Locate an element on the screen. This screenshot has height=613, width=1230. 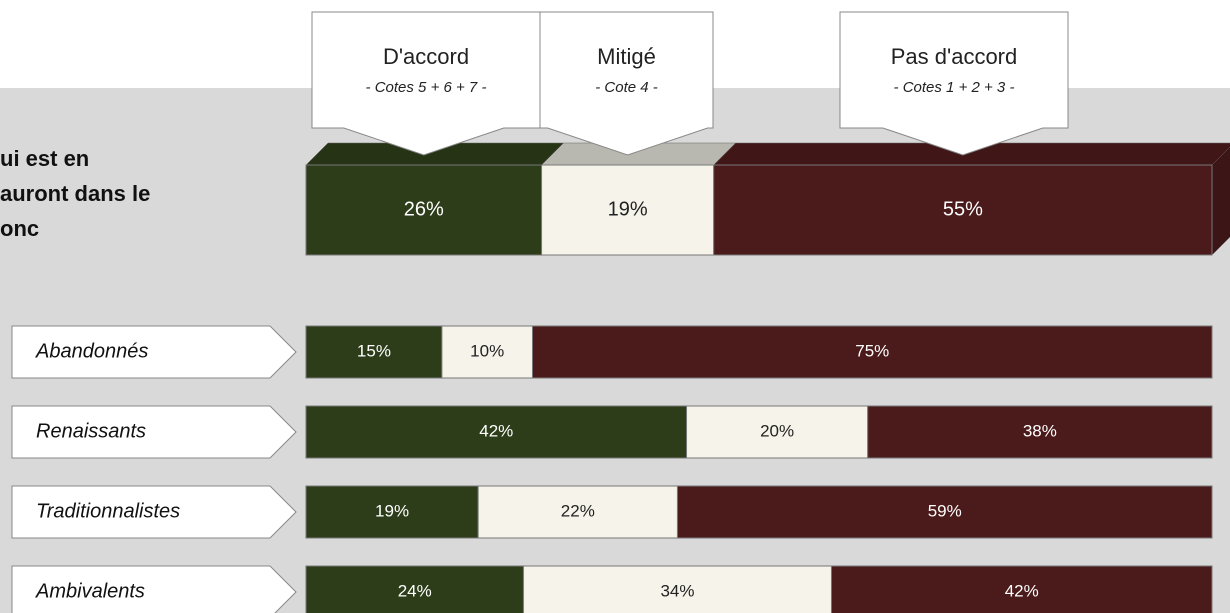
question-text: onc is located at coordinates (19, 228).